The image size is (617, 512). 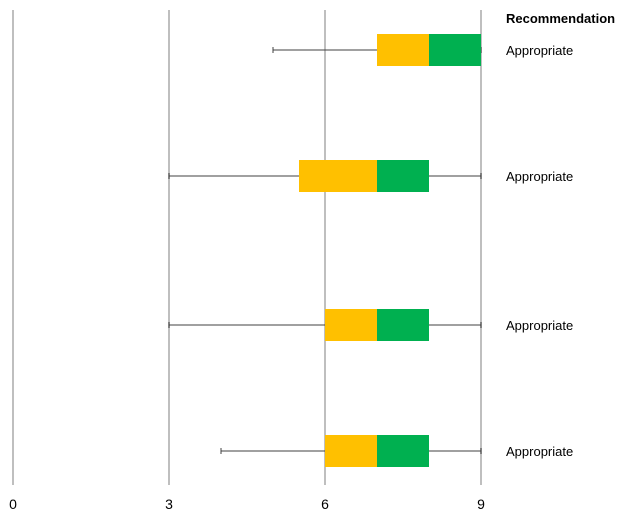 What do you see at coordinates (13, 504) in the screenshot?
I see `x-tick-label: 0` at bounding box center [13, 504].